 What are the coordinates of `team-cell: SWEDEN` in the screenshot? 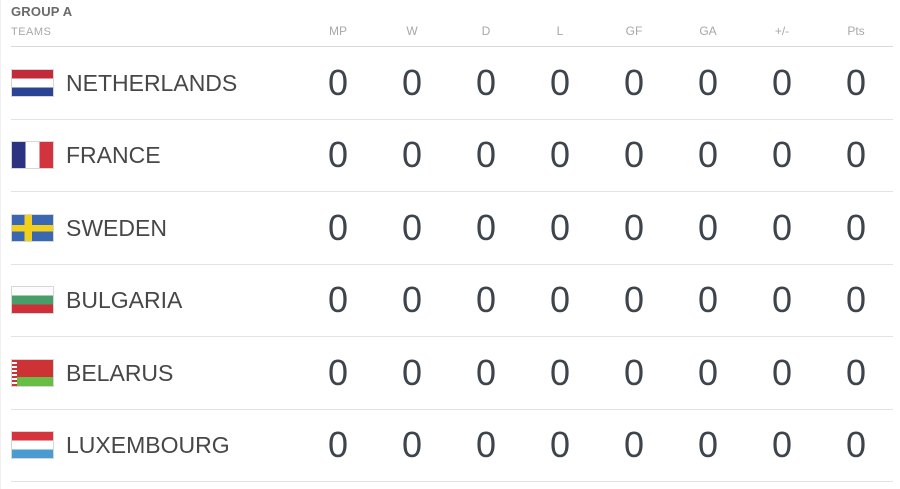 It's located at (156, 227).